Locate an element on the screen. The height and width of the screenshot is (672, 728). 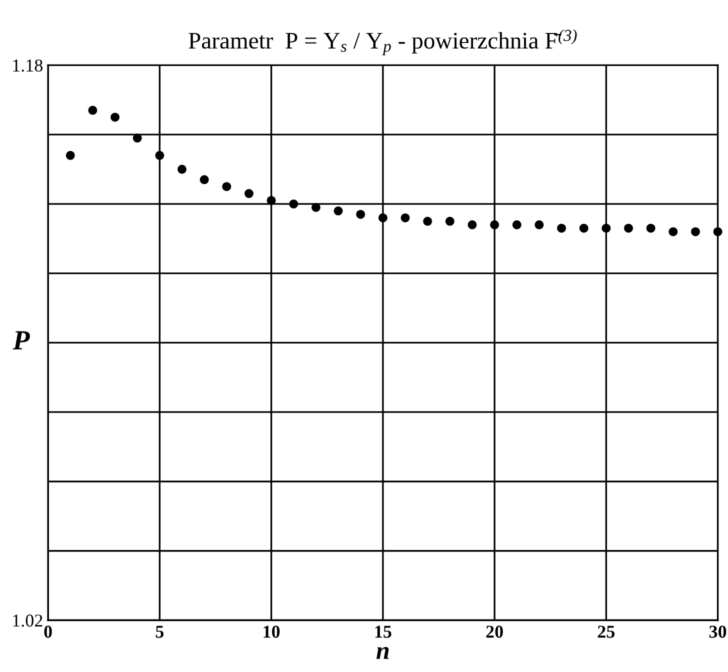
x-tick-label: 0 is located at coordinates (48, 632).